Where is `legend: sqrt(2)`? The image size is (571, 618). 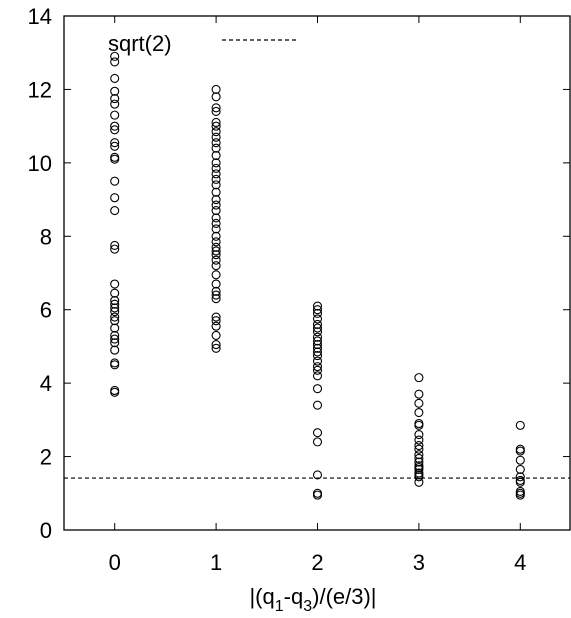 legend: sqrt(2) is located at coordinates (203, 43).